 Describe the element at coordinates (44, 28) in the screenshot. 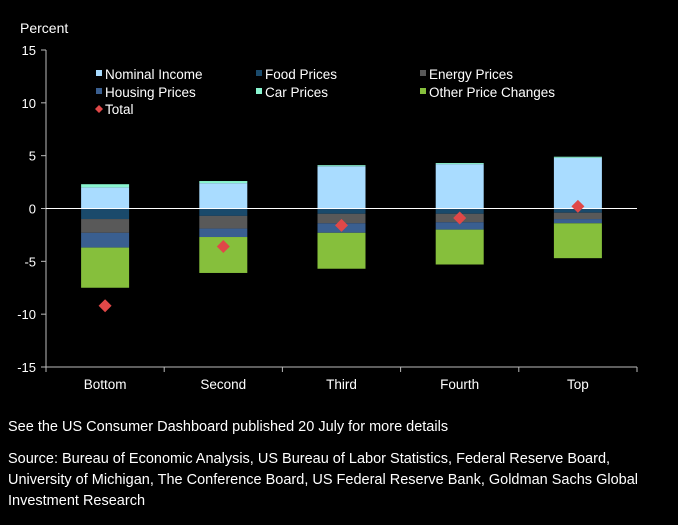

I see `y-axis-title: Percent` at that location.